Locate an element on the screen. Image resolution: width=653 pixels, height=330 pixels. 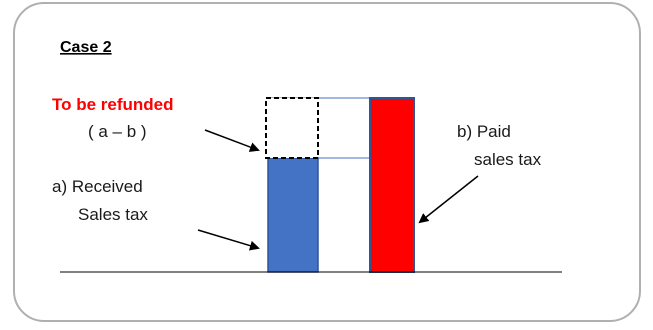
paid-label-line1: b) Paid is located at coordinates (484, 131).